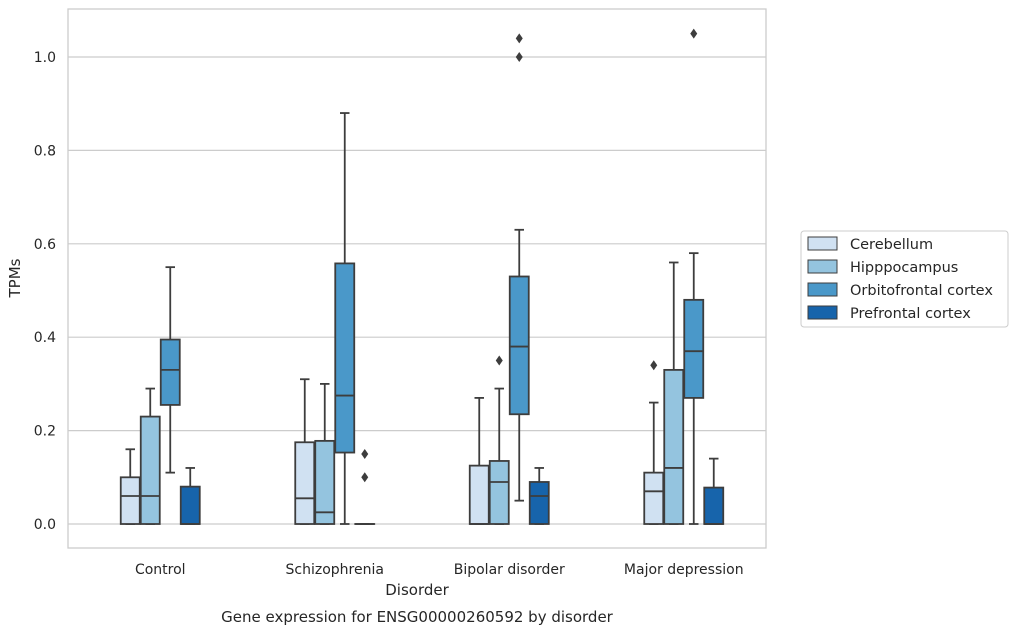 This screenshot has height=634, width=1018. I want to click on legend-label: Cerebellum, so click(891, 245).